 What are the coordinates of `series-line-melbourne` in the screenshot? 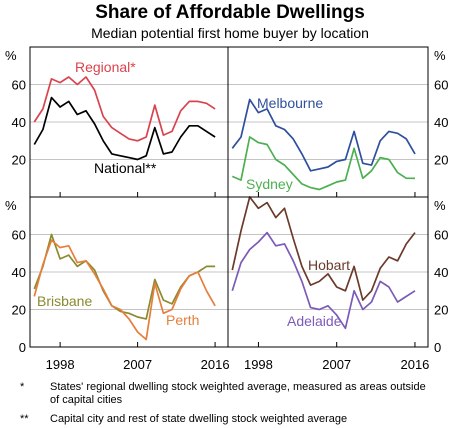 It's located at (323, 135).